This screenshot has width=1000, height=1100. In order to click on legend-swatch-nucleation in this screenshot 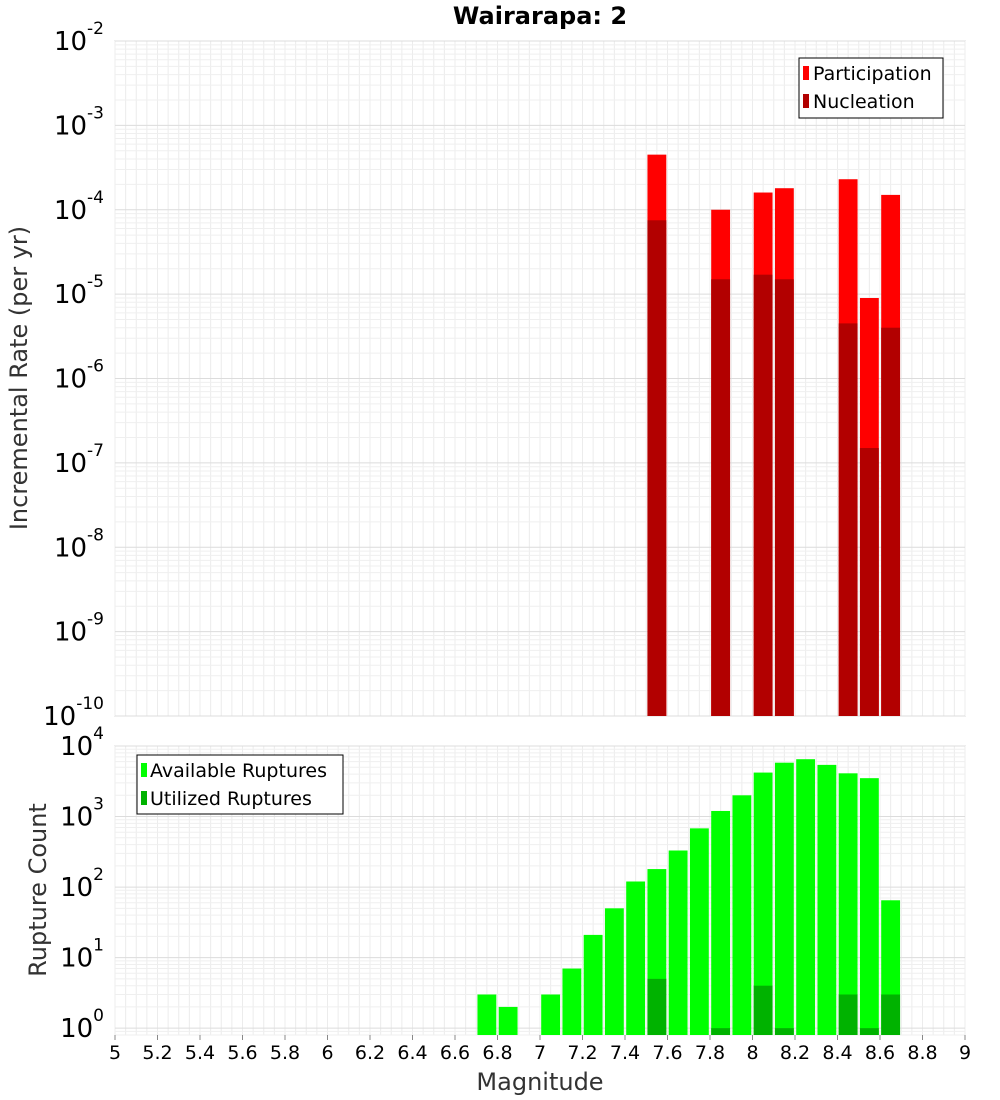, I will do `click(806, 101)`.